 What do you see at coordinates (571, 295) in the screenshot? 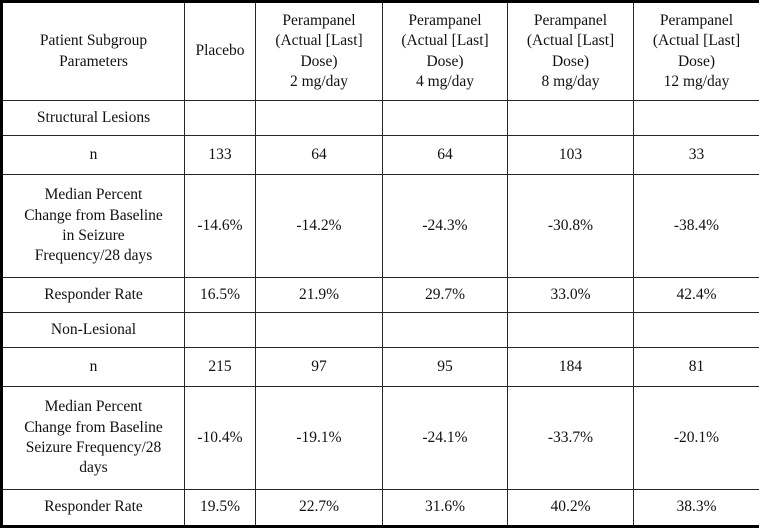
I see `cell-value: 33.0%` at bounding box center [571, 295].